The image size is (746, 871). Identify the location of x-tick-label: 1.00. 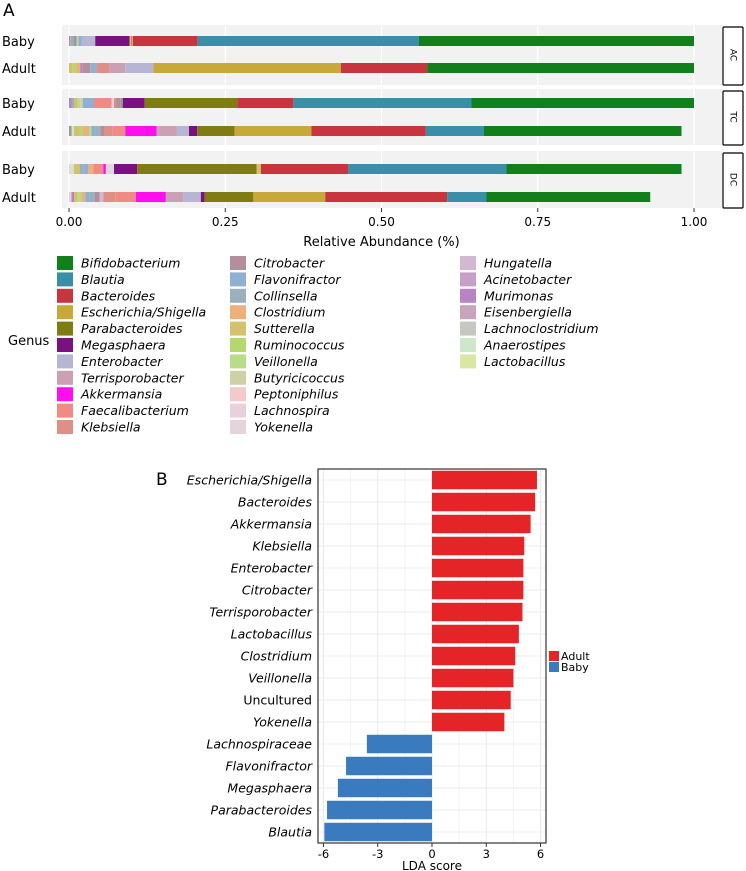
(694, 222).